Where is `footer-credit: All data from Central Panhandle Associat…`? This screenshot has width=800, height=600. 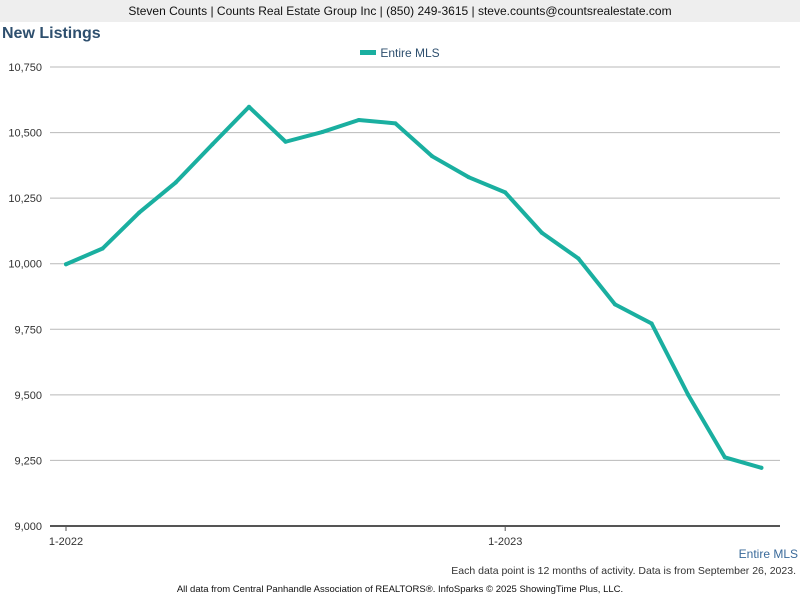
footer-credit: All data from Central Panhandle Associat… is located at coordinates (400, 589).